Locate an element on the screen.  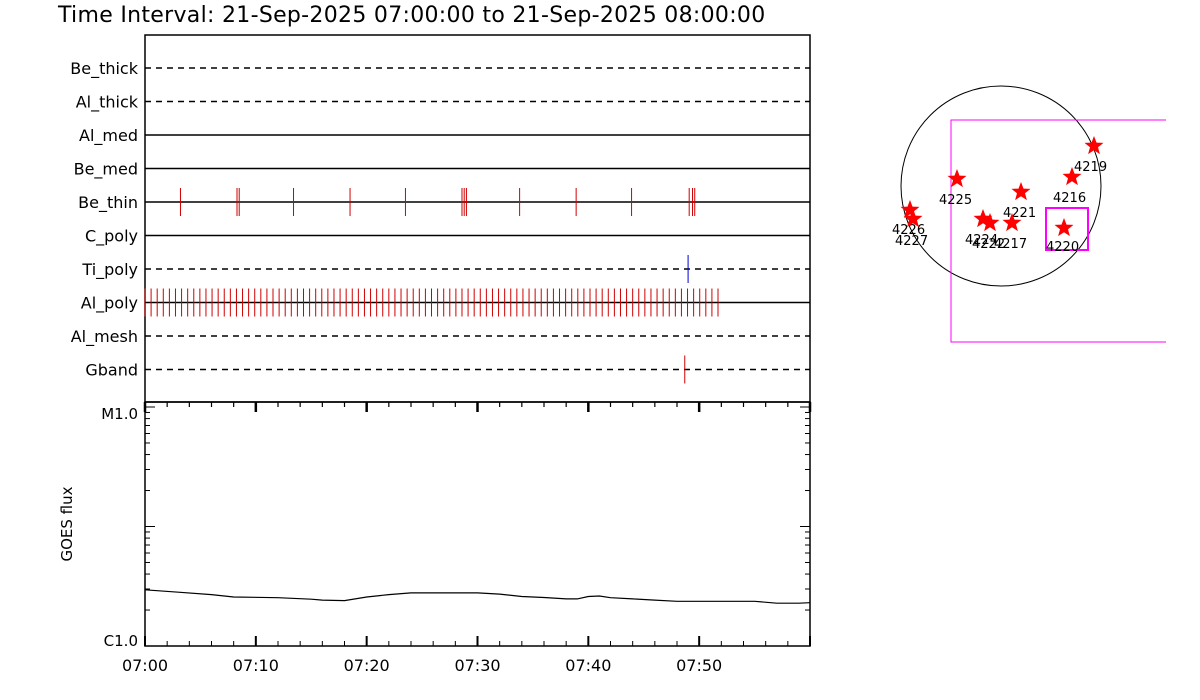
active-region-4227: 4227 is located at coordinates (911, 229).